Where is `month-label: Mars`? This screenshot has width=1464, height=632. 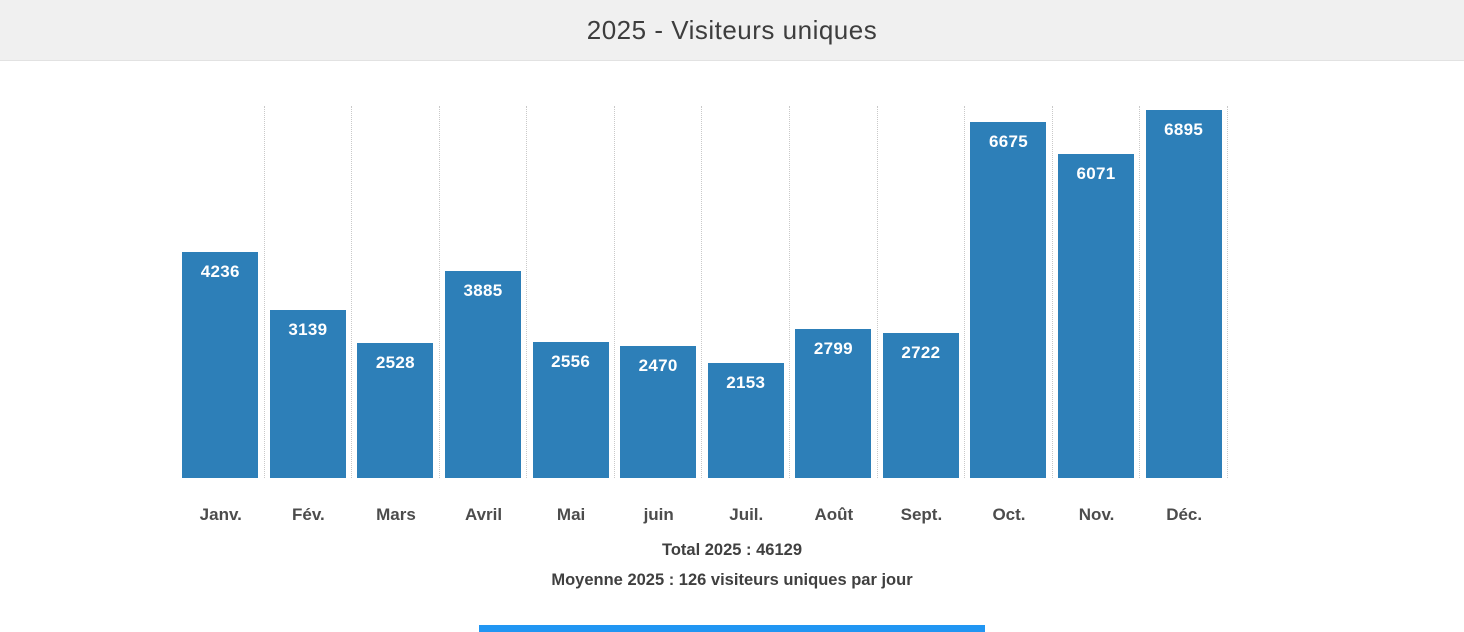 month-label: Mars is located at coordinates (396, 514).